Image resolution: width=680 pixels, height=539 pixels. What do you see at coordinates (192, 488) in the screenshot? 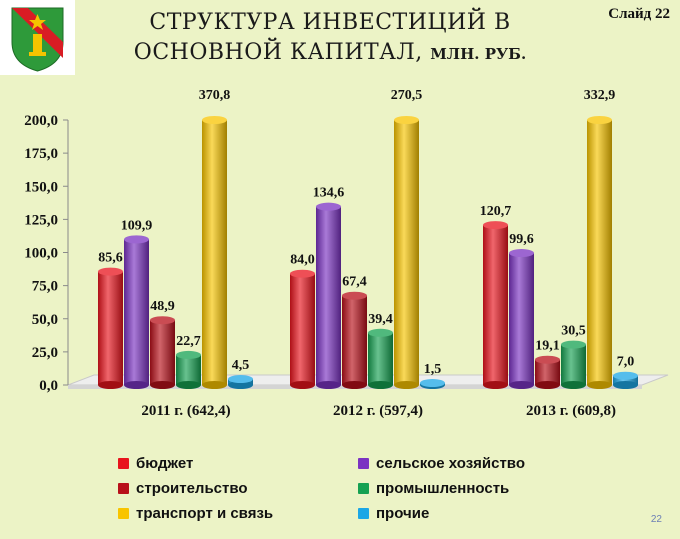
I see `legend-label: строительство` at bounding box center [192, 488].